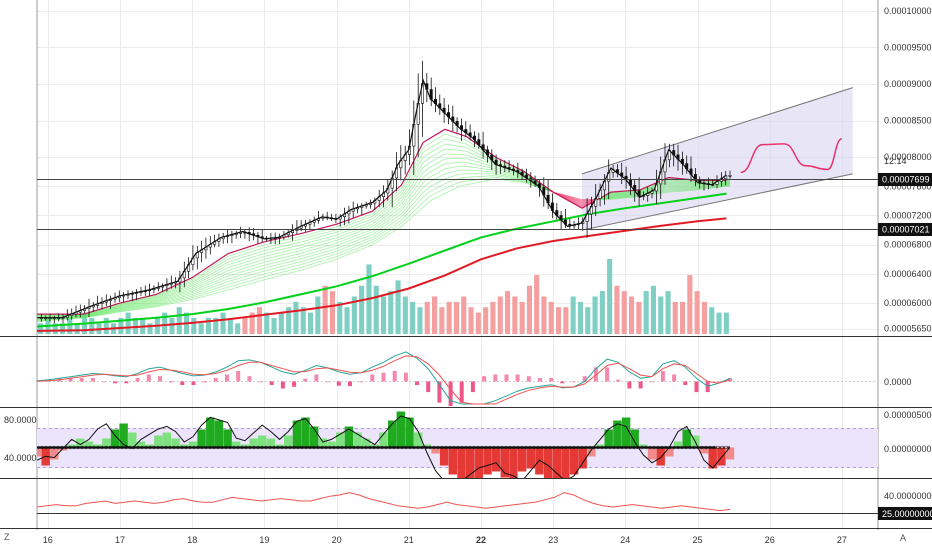 Image resolution: width=932 pixels, height=550 pixels. What do you see at coordinates (7, 537) in the screenshot?
I see `zoom-icon: Z` at bounding box center [7, 537].